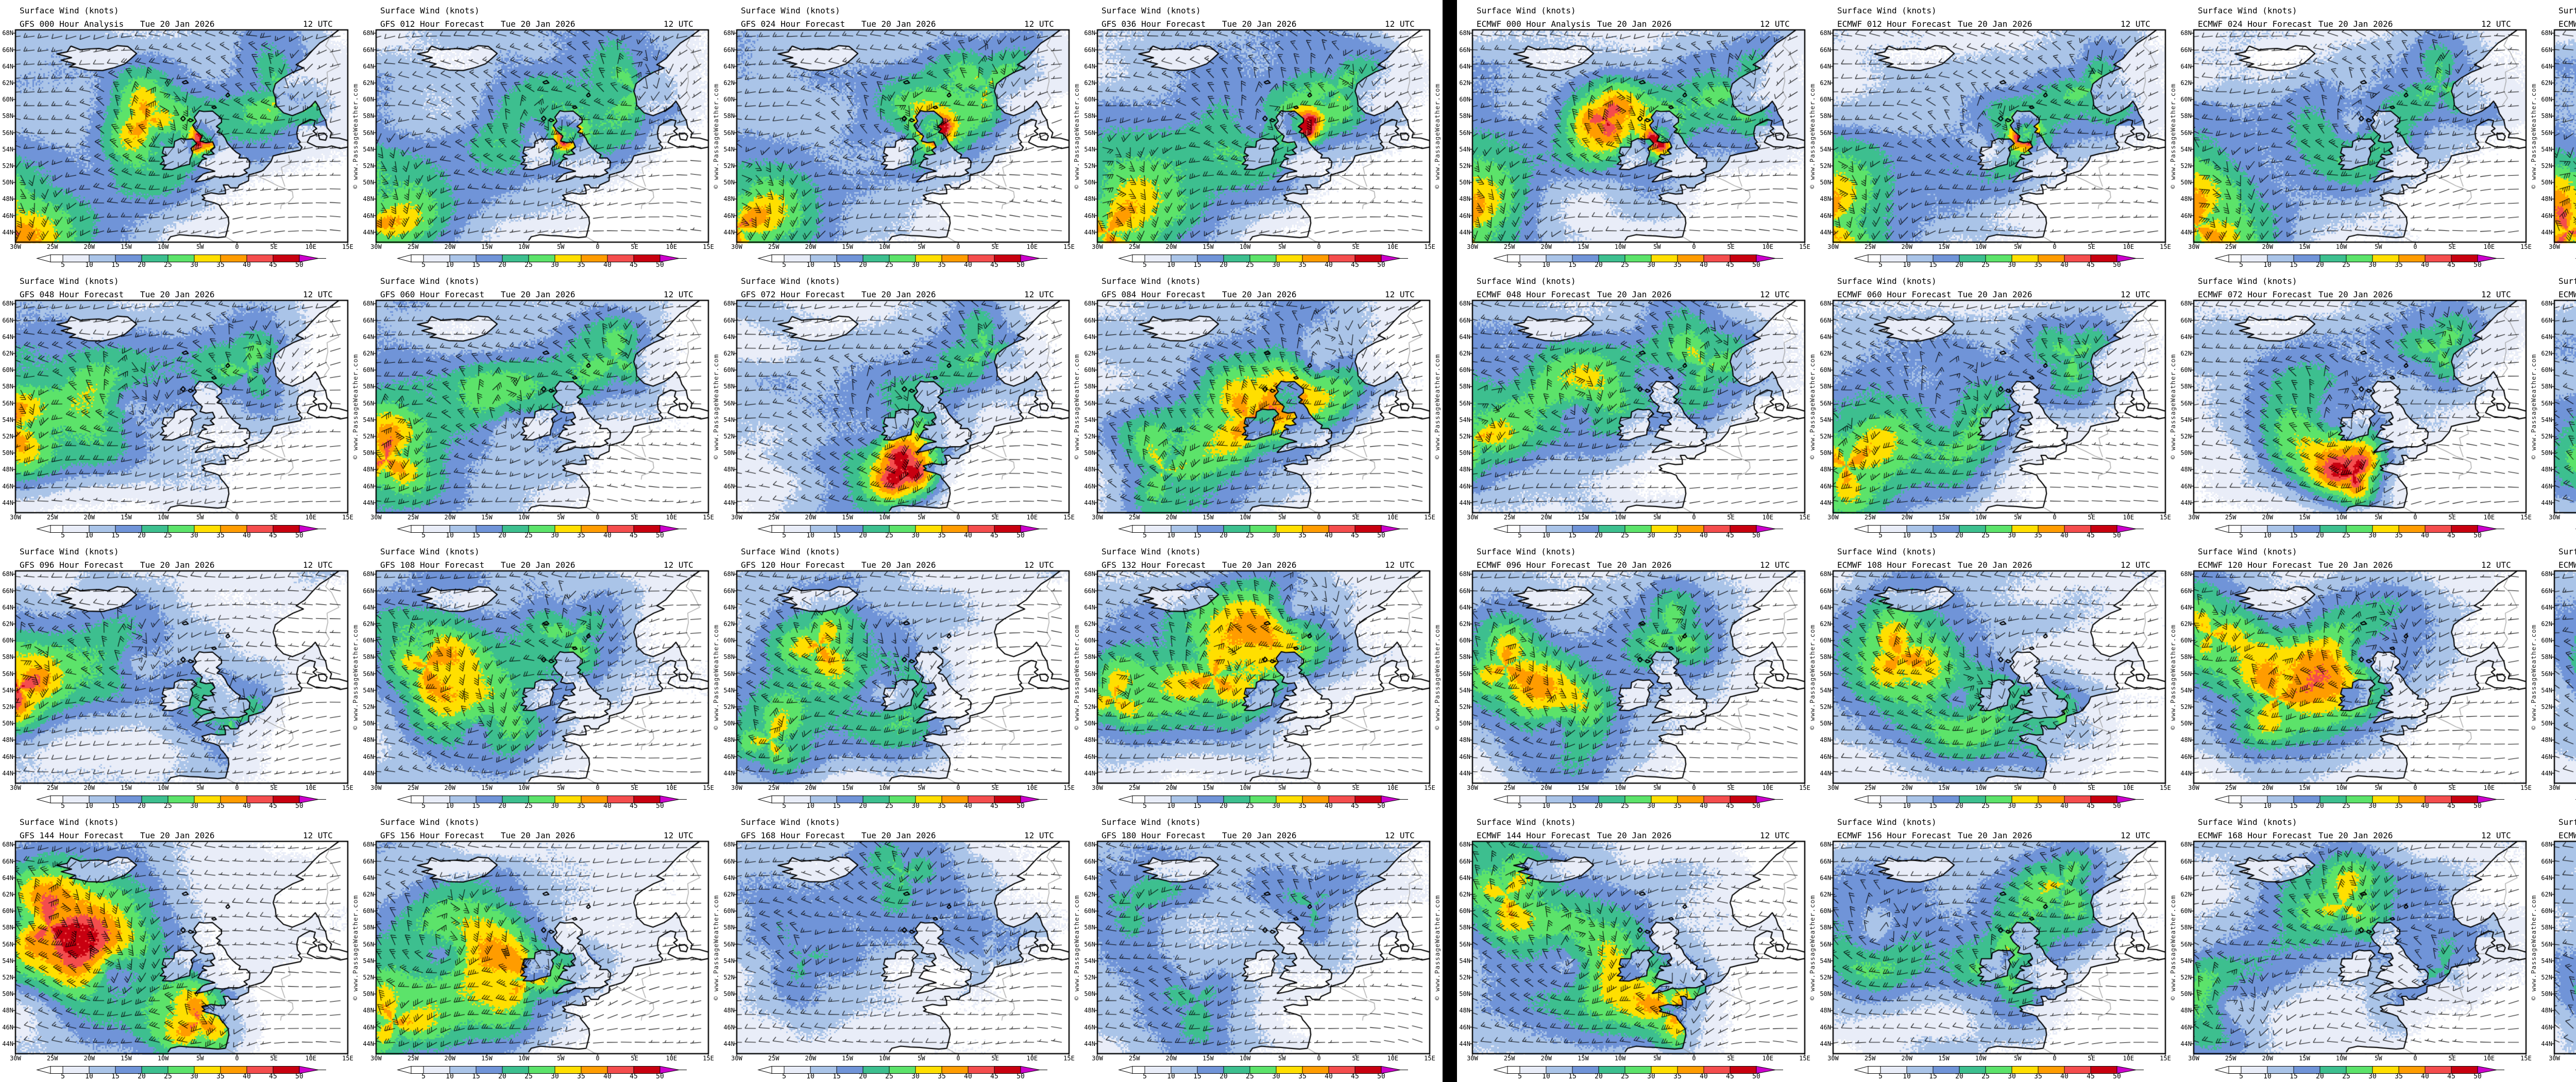 The height and width of the screenshot is (1082, 2576). Describe the element at coordinates (1534, 24) in the screenshot. I see `panel-subtitle: ECMWF 000 Hour Analysis` at that location.